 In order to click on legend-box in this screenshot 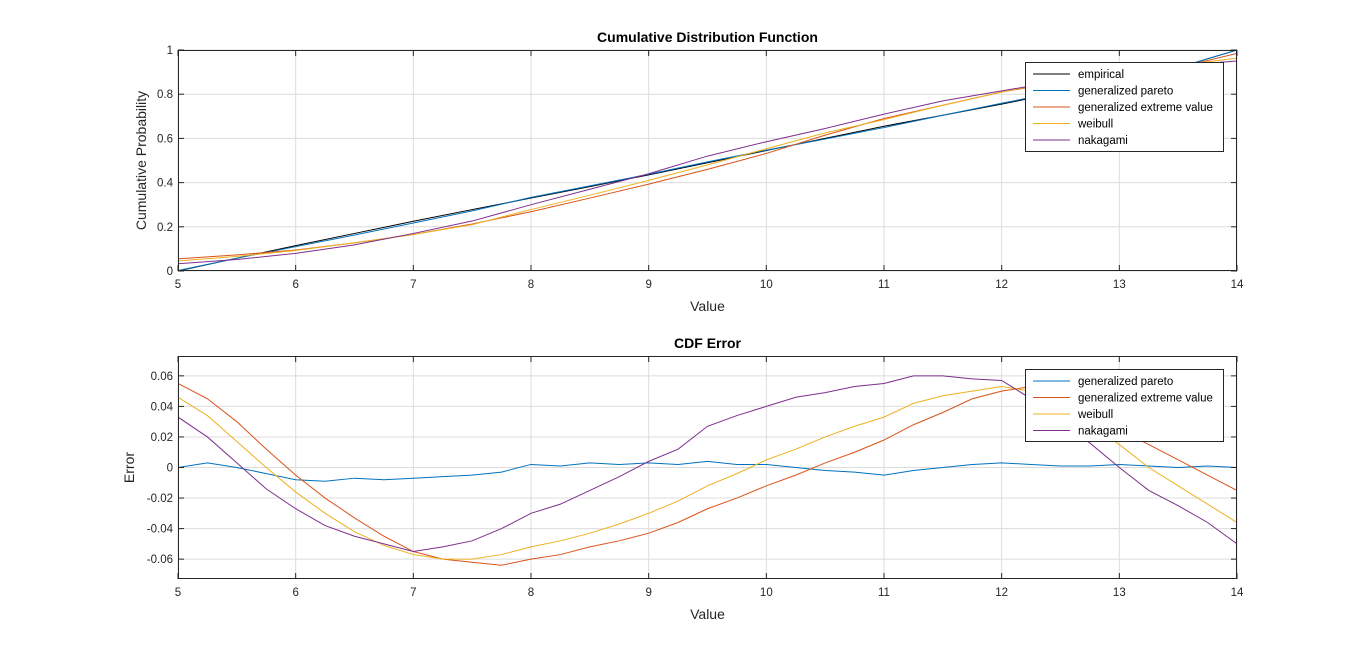, I will do `click(1124, 405)`.